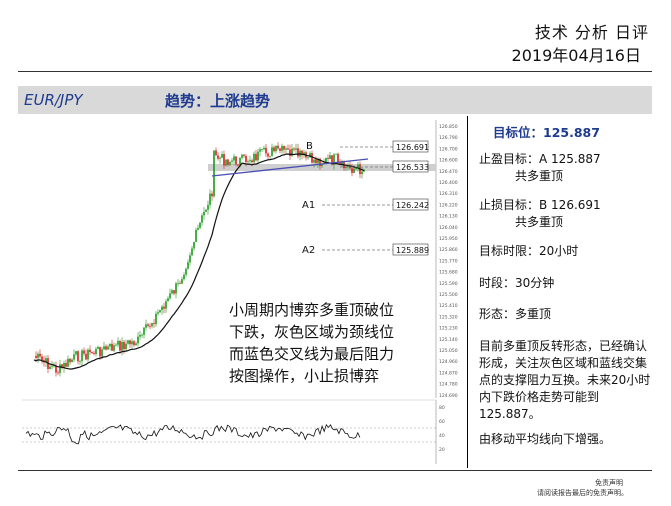 This screenshot has width=671, height=506. What do you see at coordinates (309, 146) in the screenshot?
I see `label-b: B` at bounding box center [309, 146].